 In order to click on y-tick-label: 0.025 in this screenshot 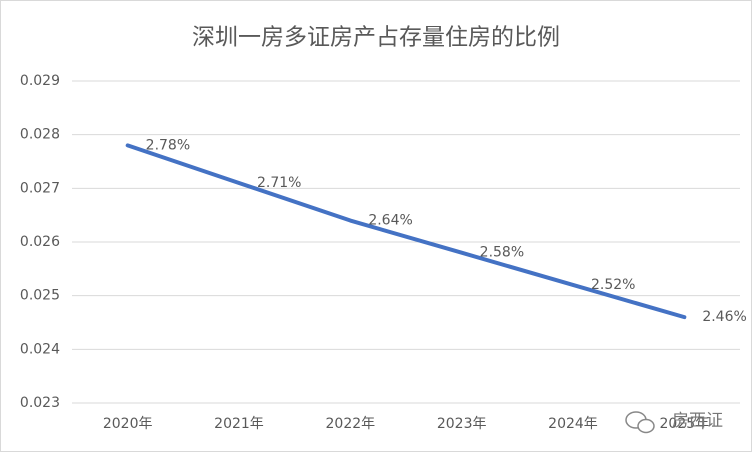, I will do `click(40, 296)`.